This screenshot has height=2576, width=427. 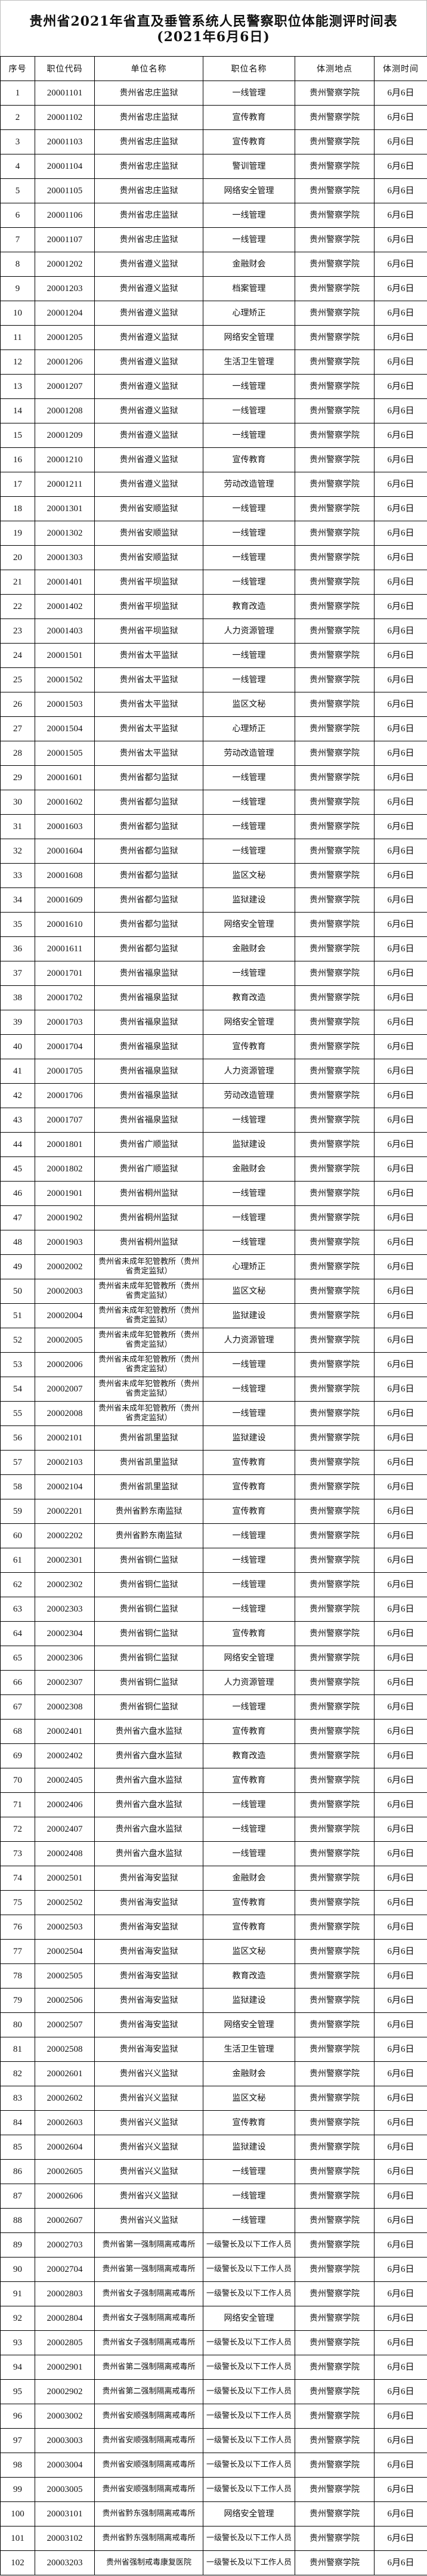 I want to click on cell-seq: 87, so click(x=17, y=2196).